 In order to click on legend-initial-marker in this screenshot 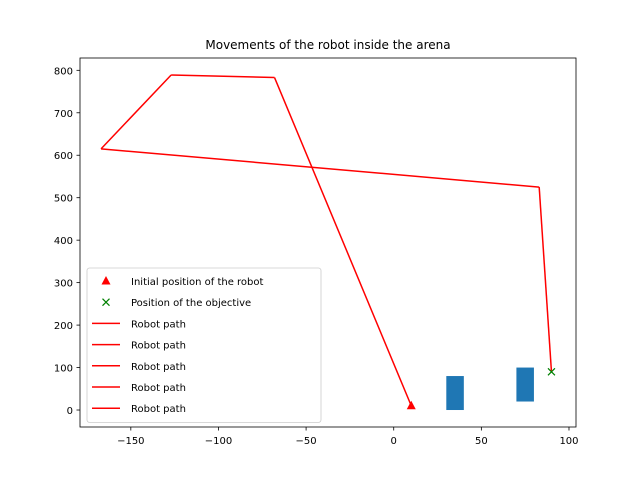, I will do `click(106, 280)`.